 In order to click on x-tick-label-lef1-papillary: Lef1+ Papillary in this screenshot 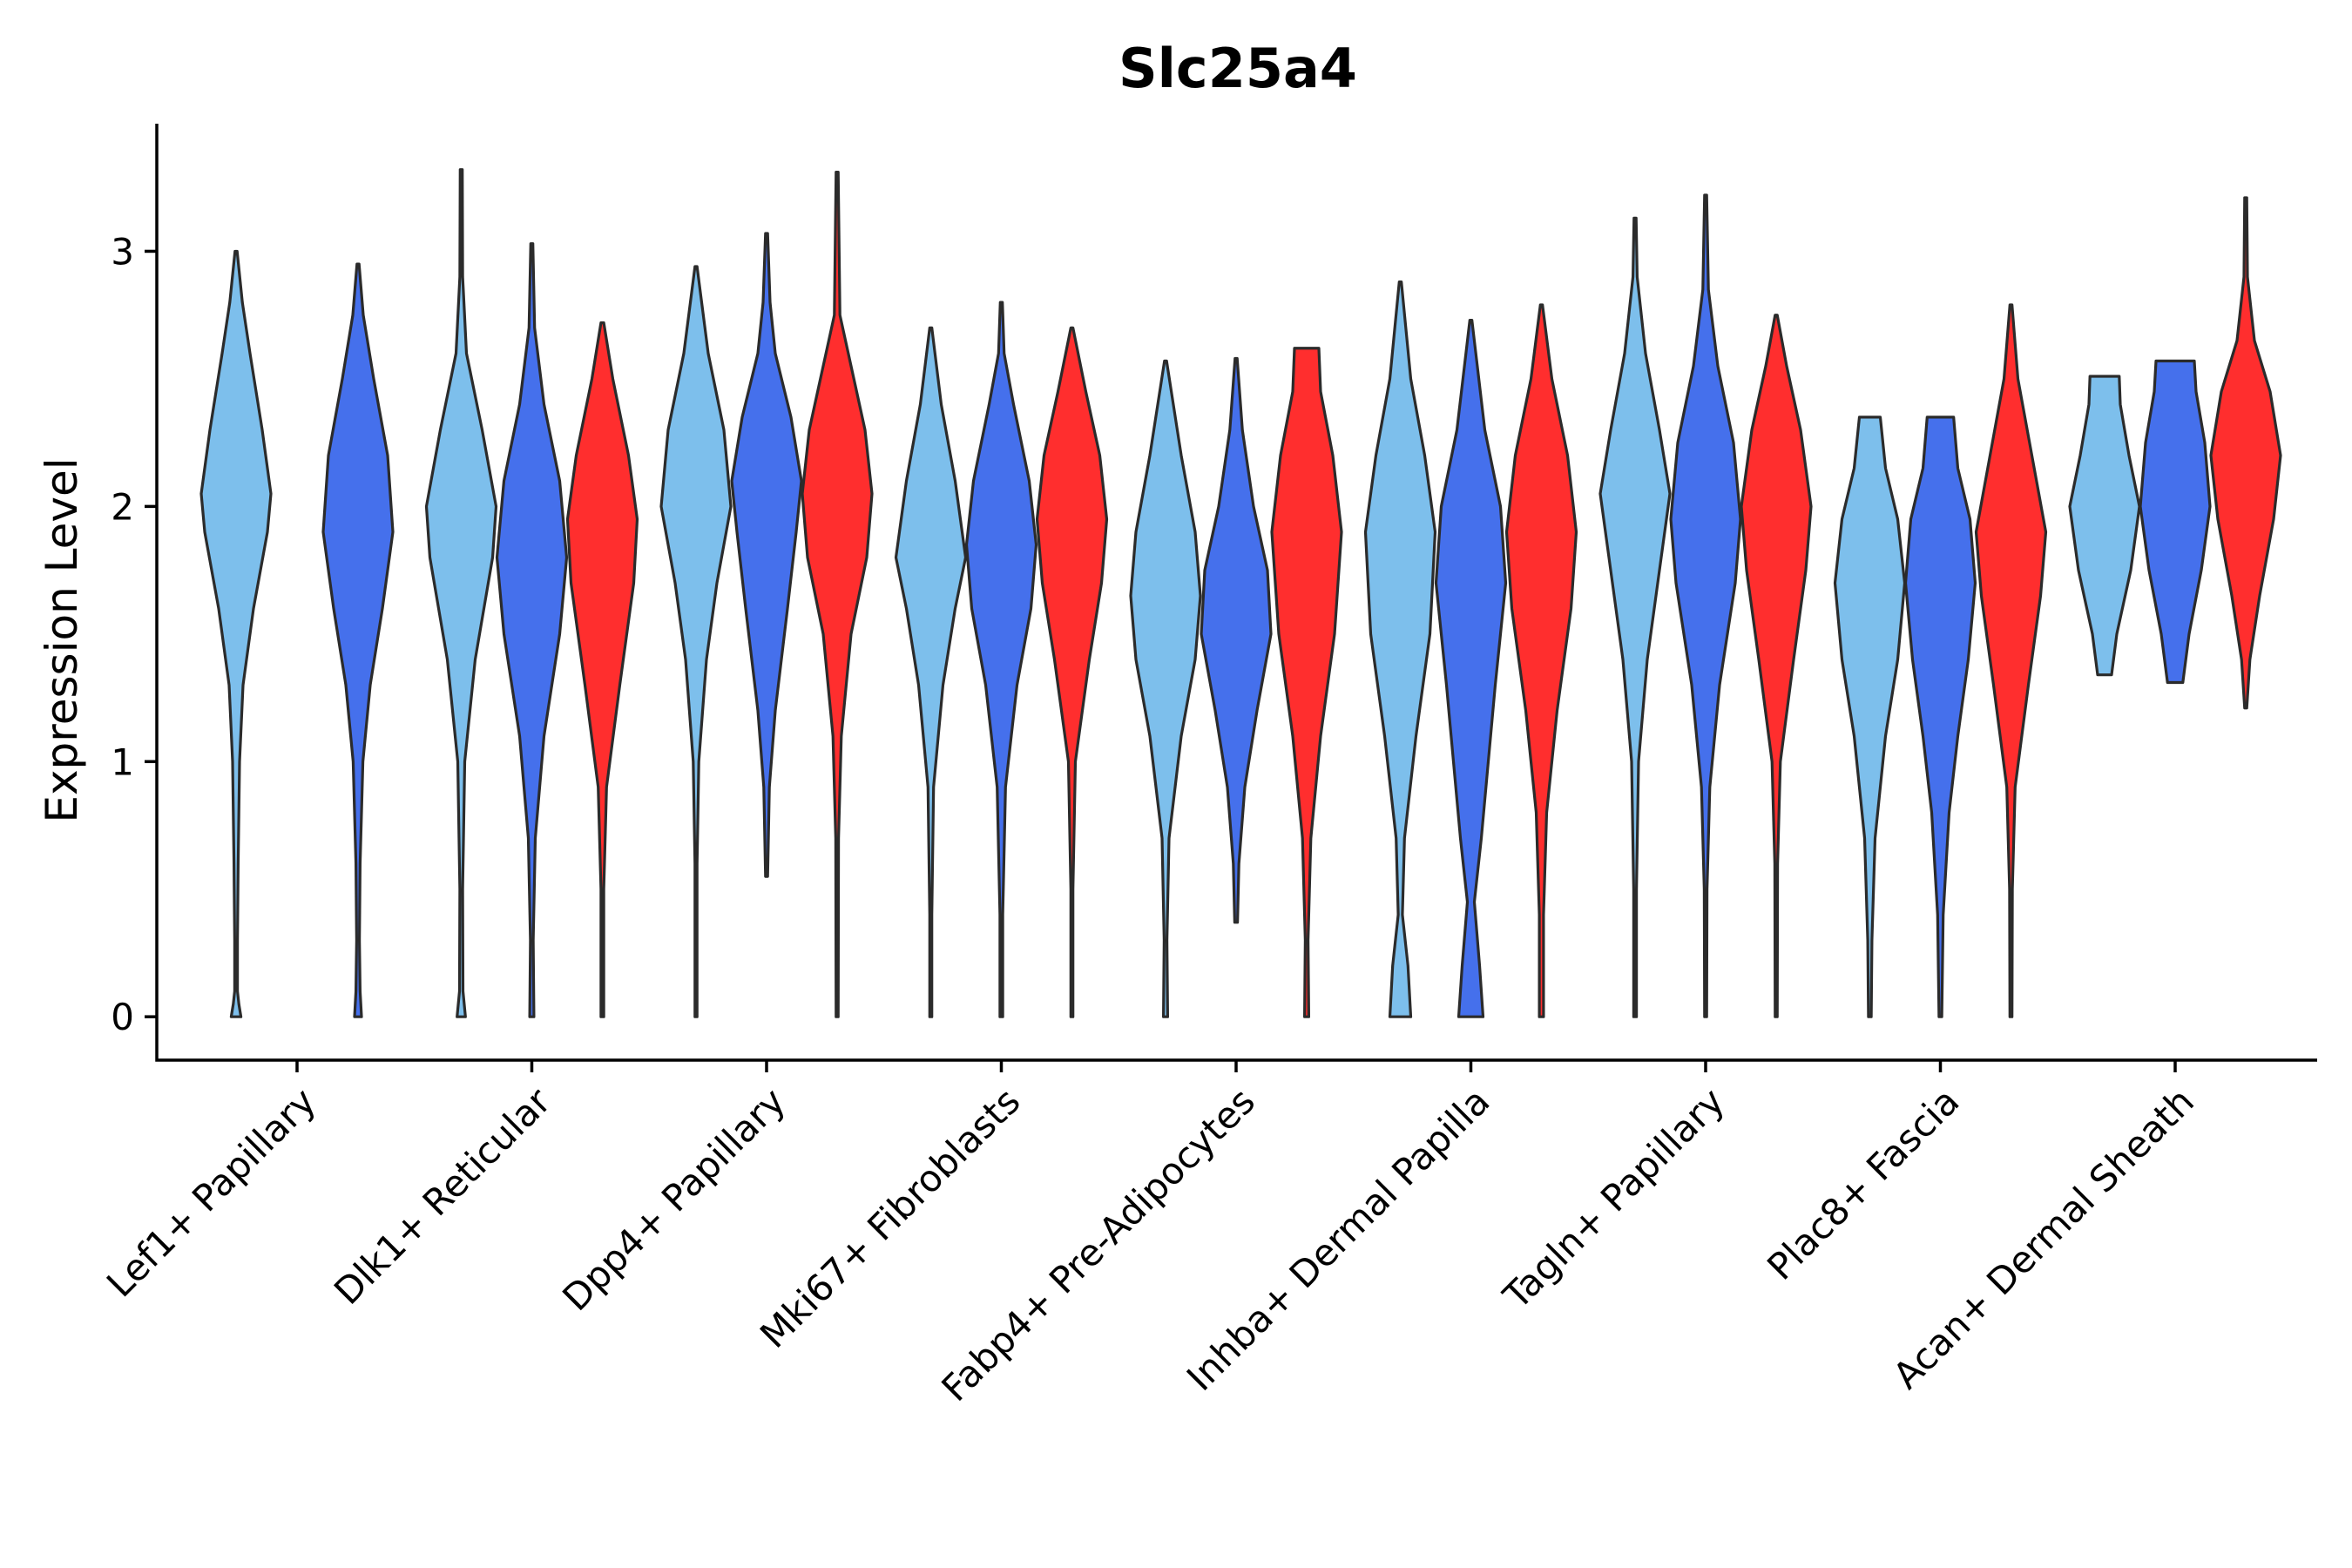, I will do `click(211, 1192)`.